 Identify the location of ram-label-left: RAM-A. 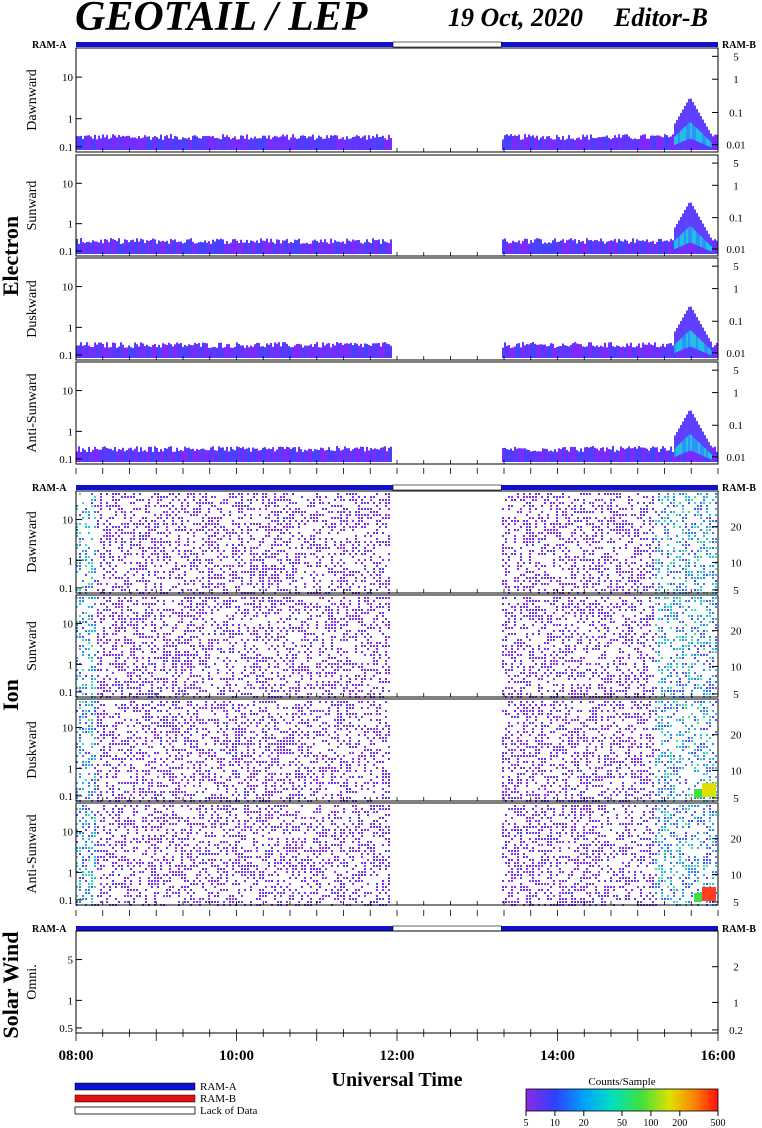
(49, 929).